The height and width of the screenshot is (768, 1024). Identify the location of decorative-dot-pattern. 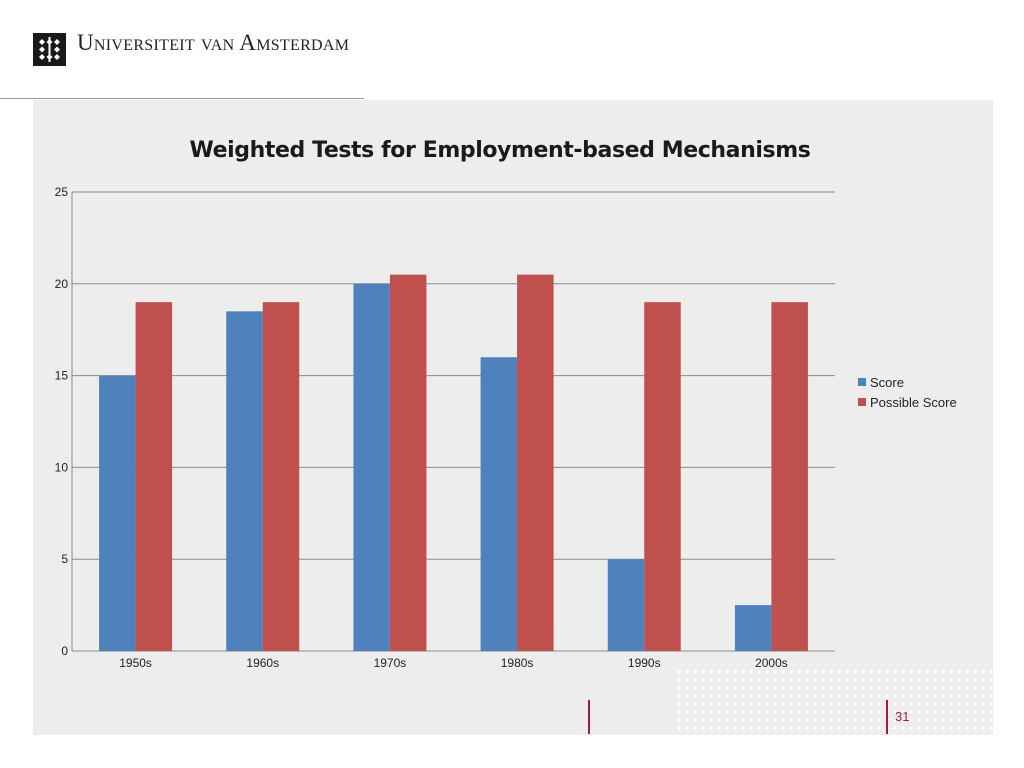
(834, 701).